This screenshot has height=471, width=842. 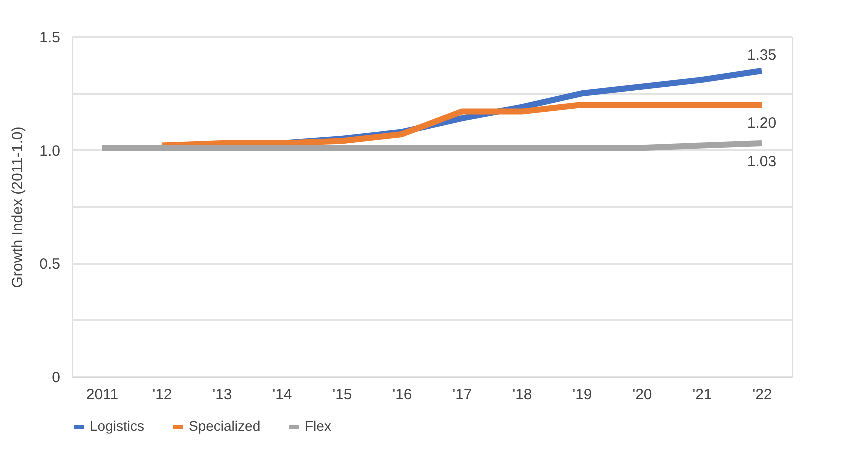 I want to click on y-tick-label: 1.5, so click(x=50, y=38).